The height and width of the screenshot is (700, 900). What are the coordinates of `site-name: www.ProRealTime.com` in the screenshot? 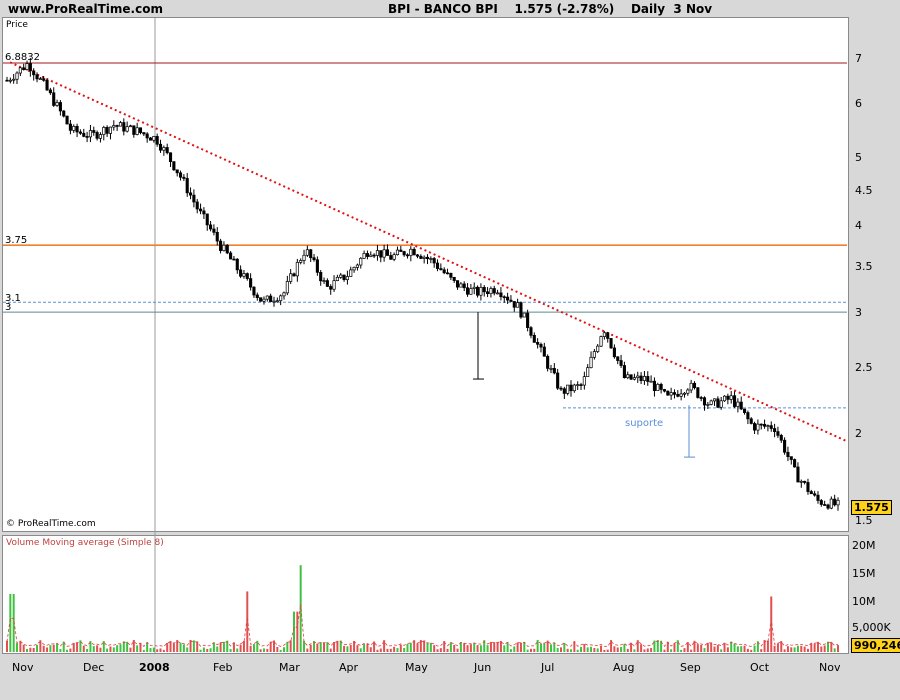 It's located at (85, 9).